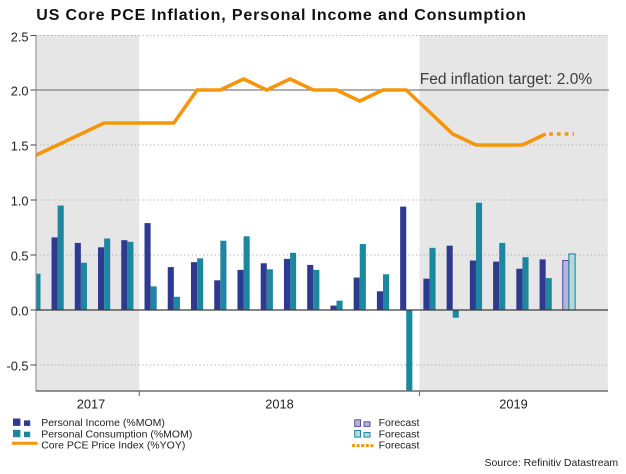  I want to click on svg-text: Core PCE Price Index (%YOY), so click(113, 446).